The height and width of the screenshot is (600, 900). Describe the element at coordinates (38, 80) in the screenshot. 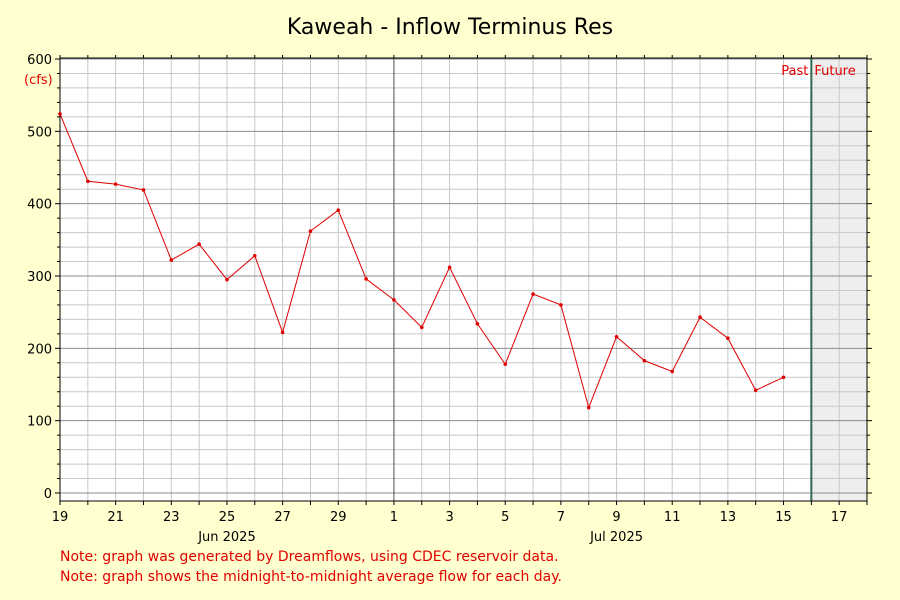

I see `y-axis-unit: (cfs)` at that location.